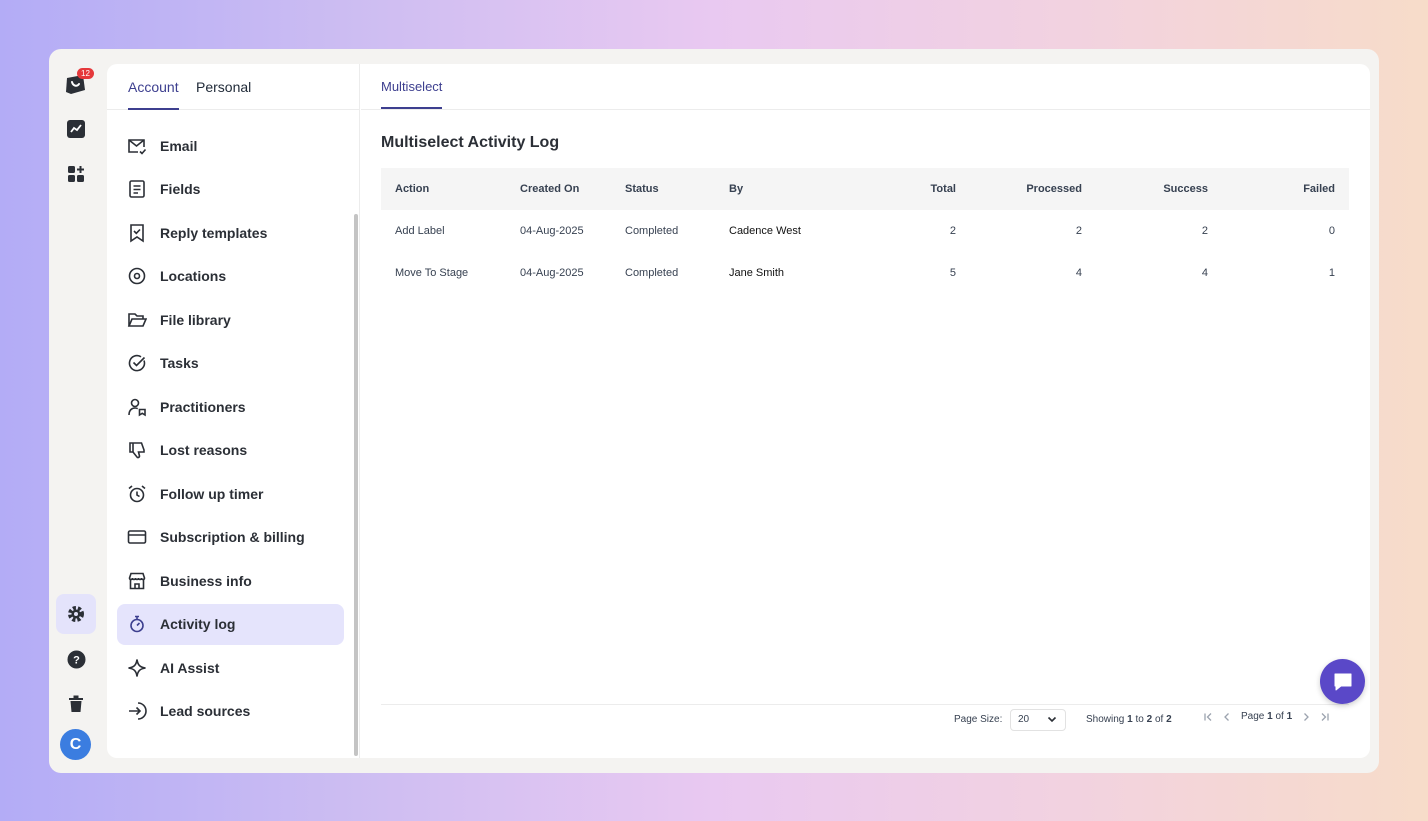 The height and width of the screenshot is (821, 1428). Describe the element at coordinates (137, 189) in the screenshot. I see `form-icon` at that location.